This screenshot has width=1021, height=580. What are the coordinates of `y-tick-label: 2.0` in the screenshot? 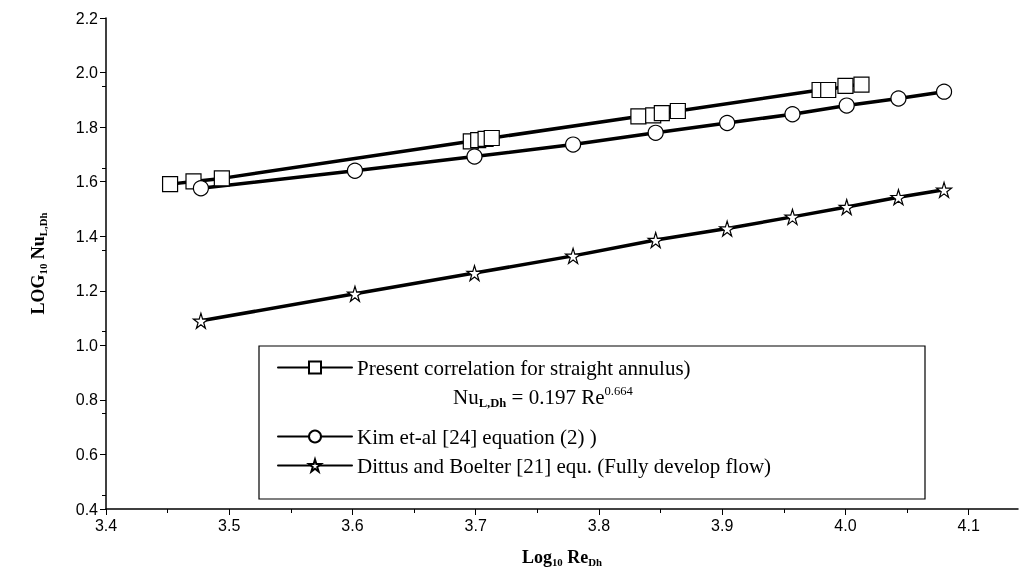 It's located at (87, 73).